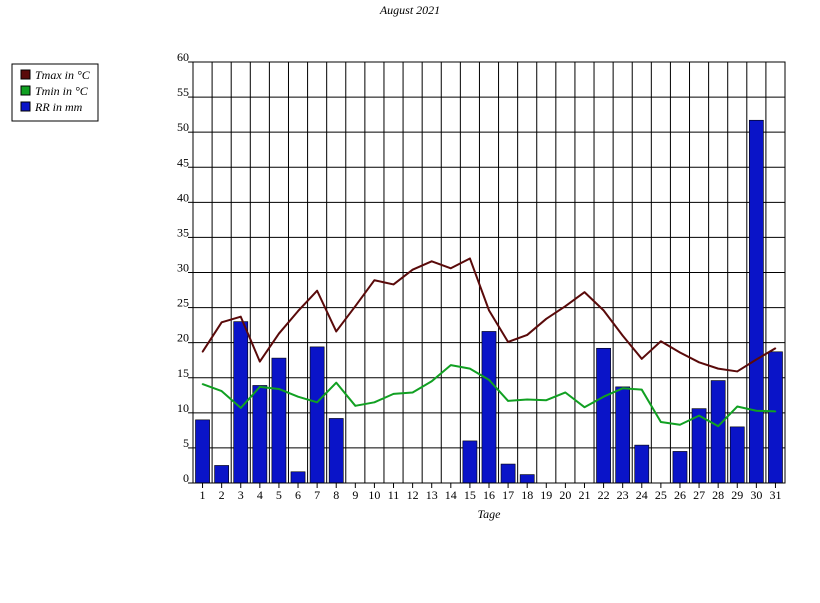 The height and width of the screenshot is (603, 820). I want to click on x-tick-label: 18, so click(527, 495).